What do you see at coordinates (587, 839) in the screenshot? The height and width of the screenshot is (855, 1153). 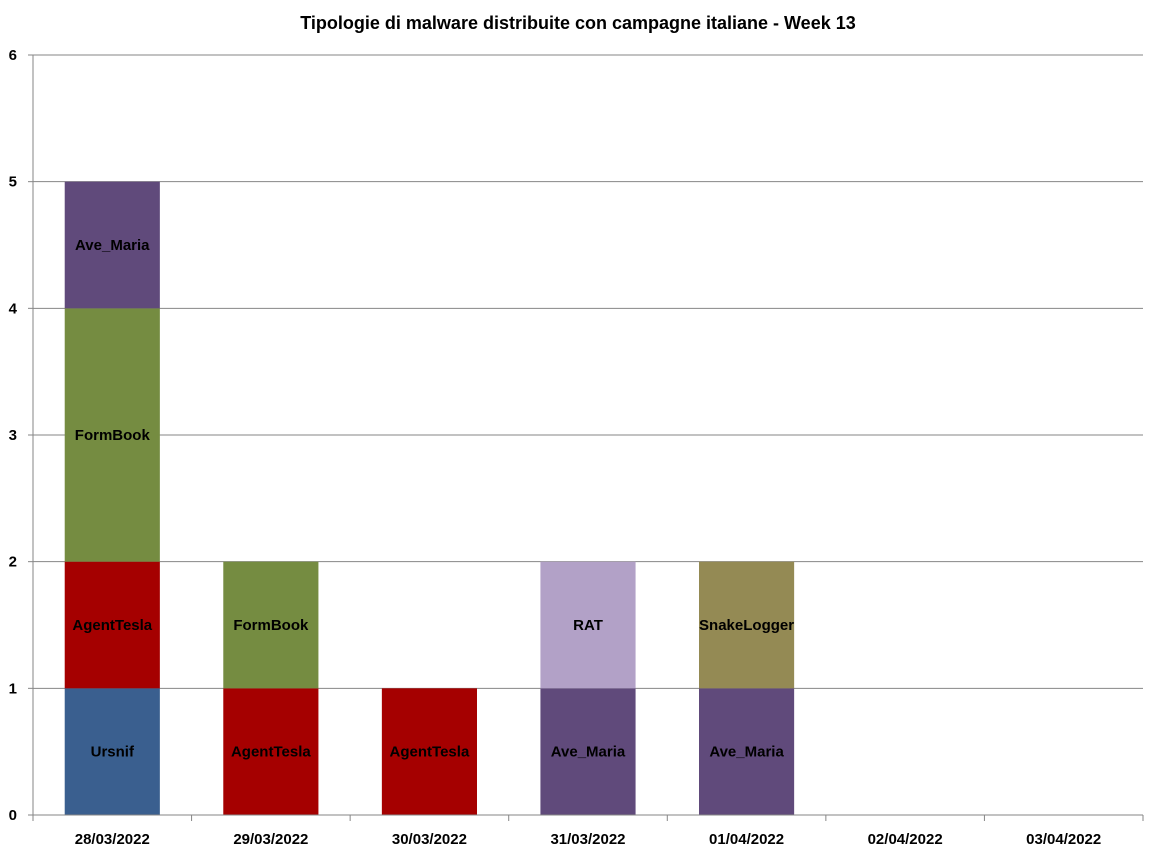 I see `x-tick-label: 31/03/2022` at bounding box center [587, 839].